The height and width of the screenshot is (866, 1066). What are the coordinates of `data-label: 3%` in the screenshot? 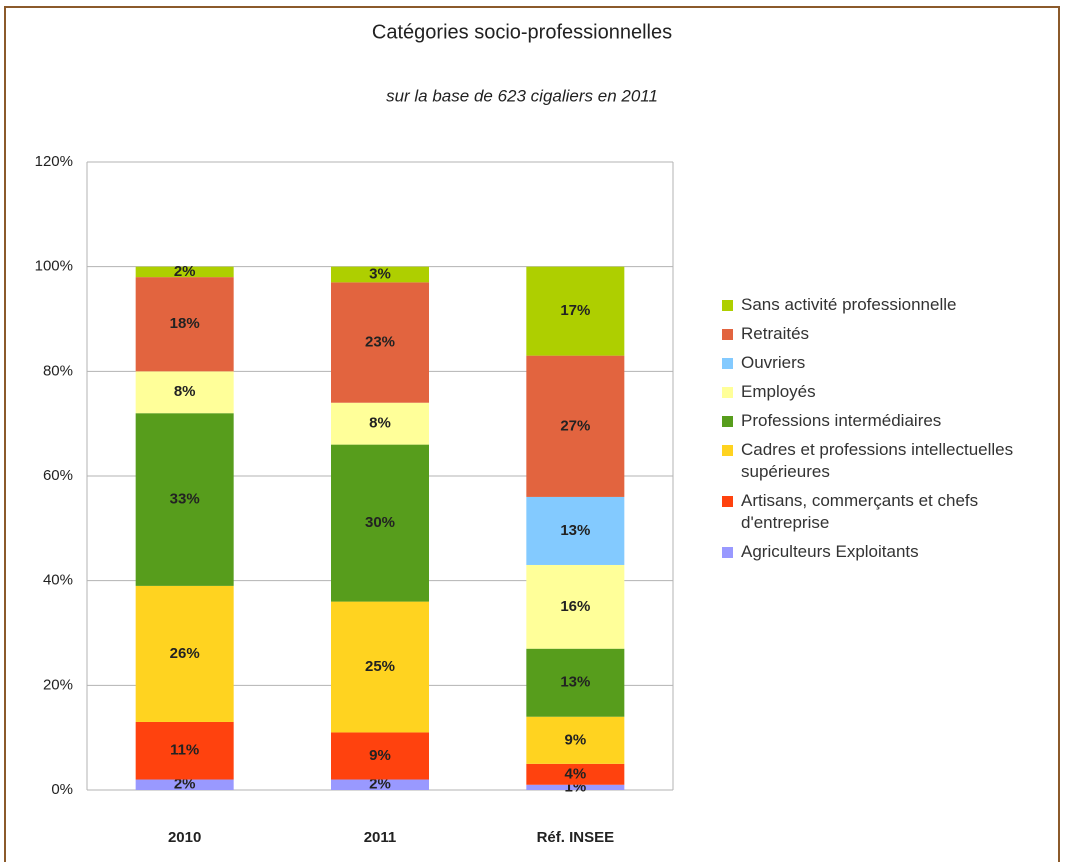 It's located at (380, 273).